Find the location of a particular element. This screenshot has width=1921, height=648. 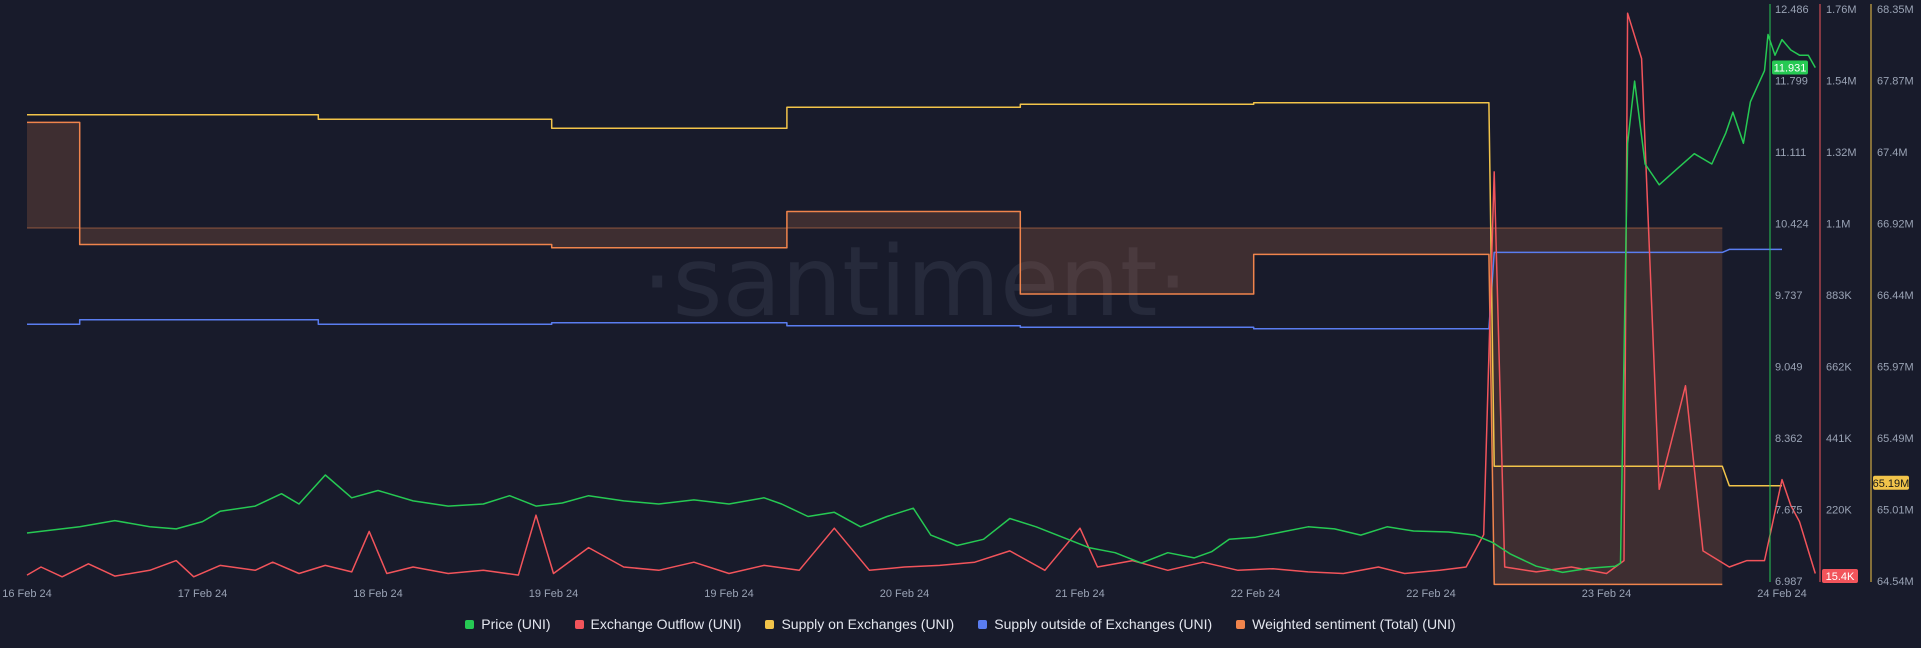

price-tick-label: 11.799 is located at coordinates (1791, 82).